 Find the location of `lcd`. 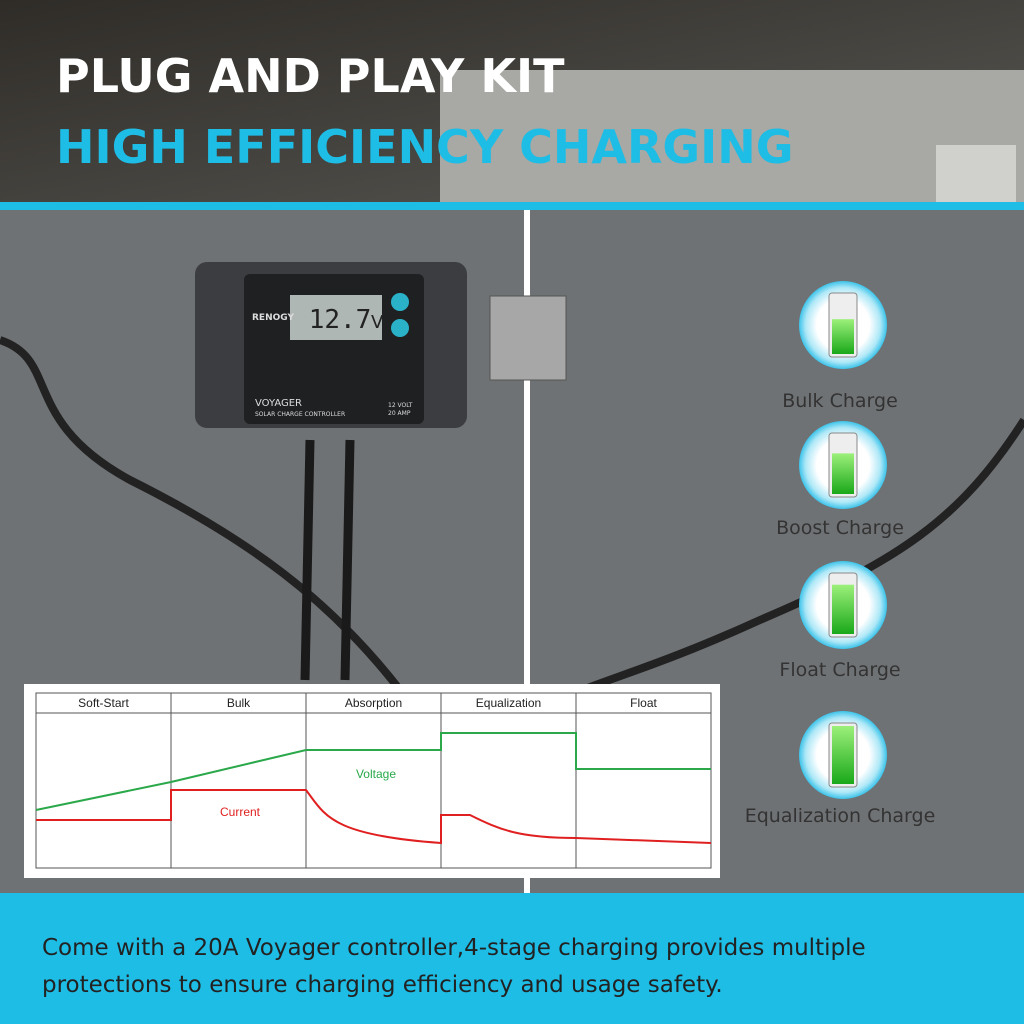

lcd is located at coordinates (336, 317).